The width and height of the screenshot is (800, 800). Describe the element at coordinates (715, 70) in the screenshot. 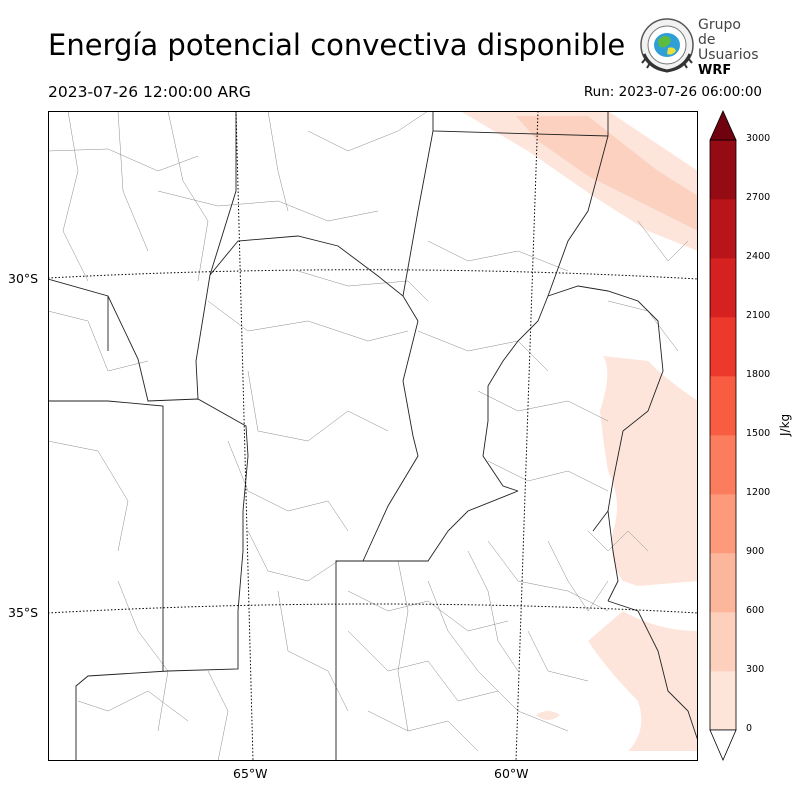

I see `logo-text-line3: WRF` at that location.